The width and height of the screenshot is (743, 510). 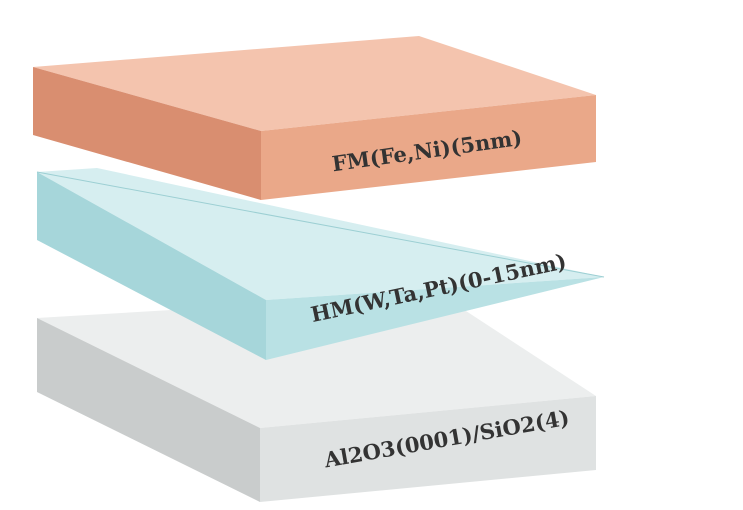 I want to click on hm-front-face, so click(x=435, y=318).